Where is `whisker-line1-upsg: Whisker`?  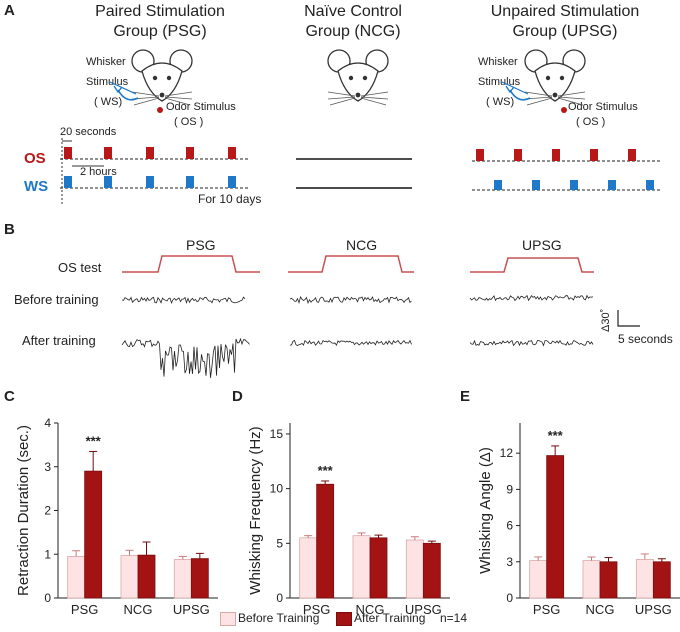
whisker-line1-upsg: Whisker is located at coordinates (498, 62).